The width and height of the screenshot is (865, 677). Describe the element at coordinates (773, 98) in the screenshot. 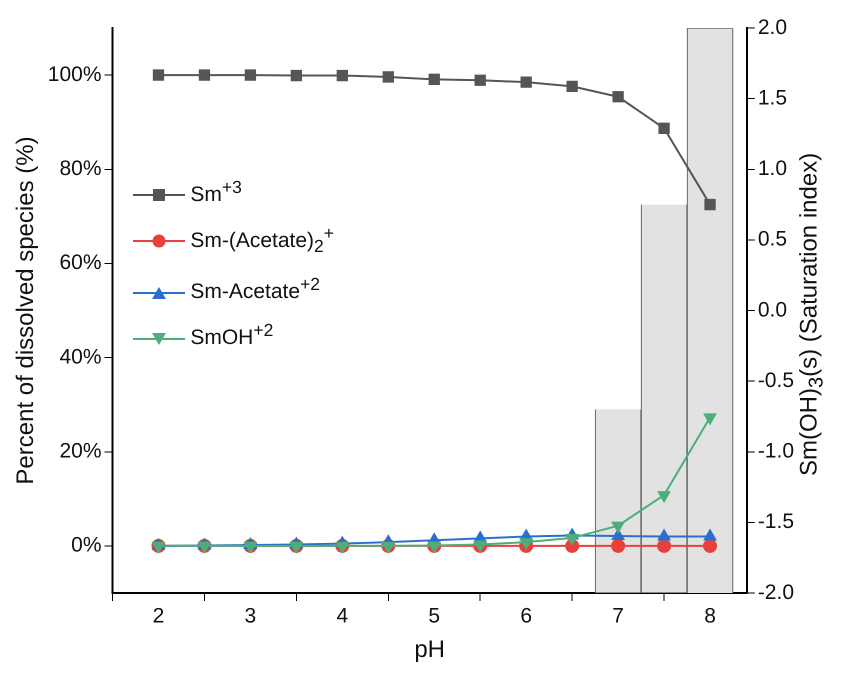

I see `y2-tick-label: 1.5` at that location.